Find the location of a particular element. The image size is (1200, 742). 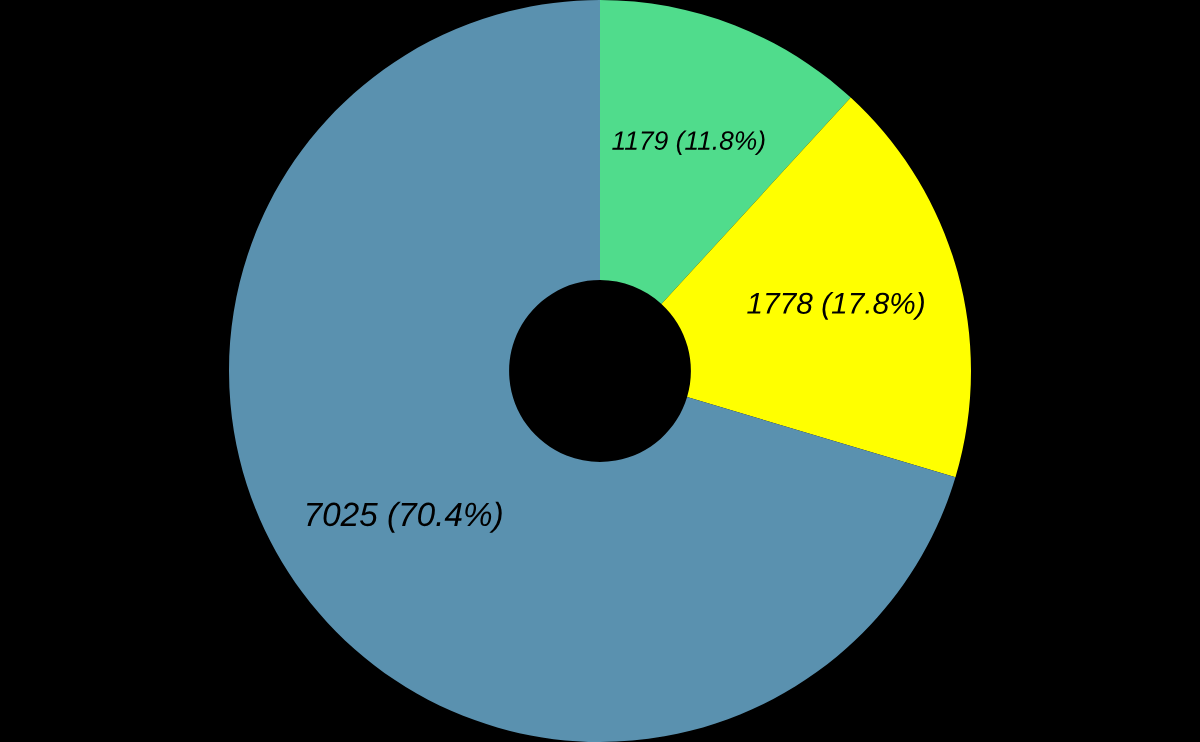

data-label: 1179 (11.8%) is located at coordinates (688, 143).